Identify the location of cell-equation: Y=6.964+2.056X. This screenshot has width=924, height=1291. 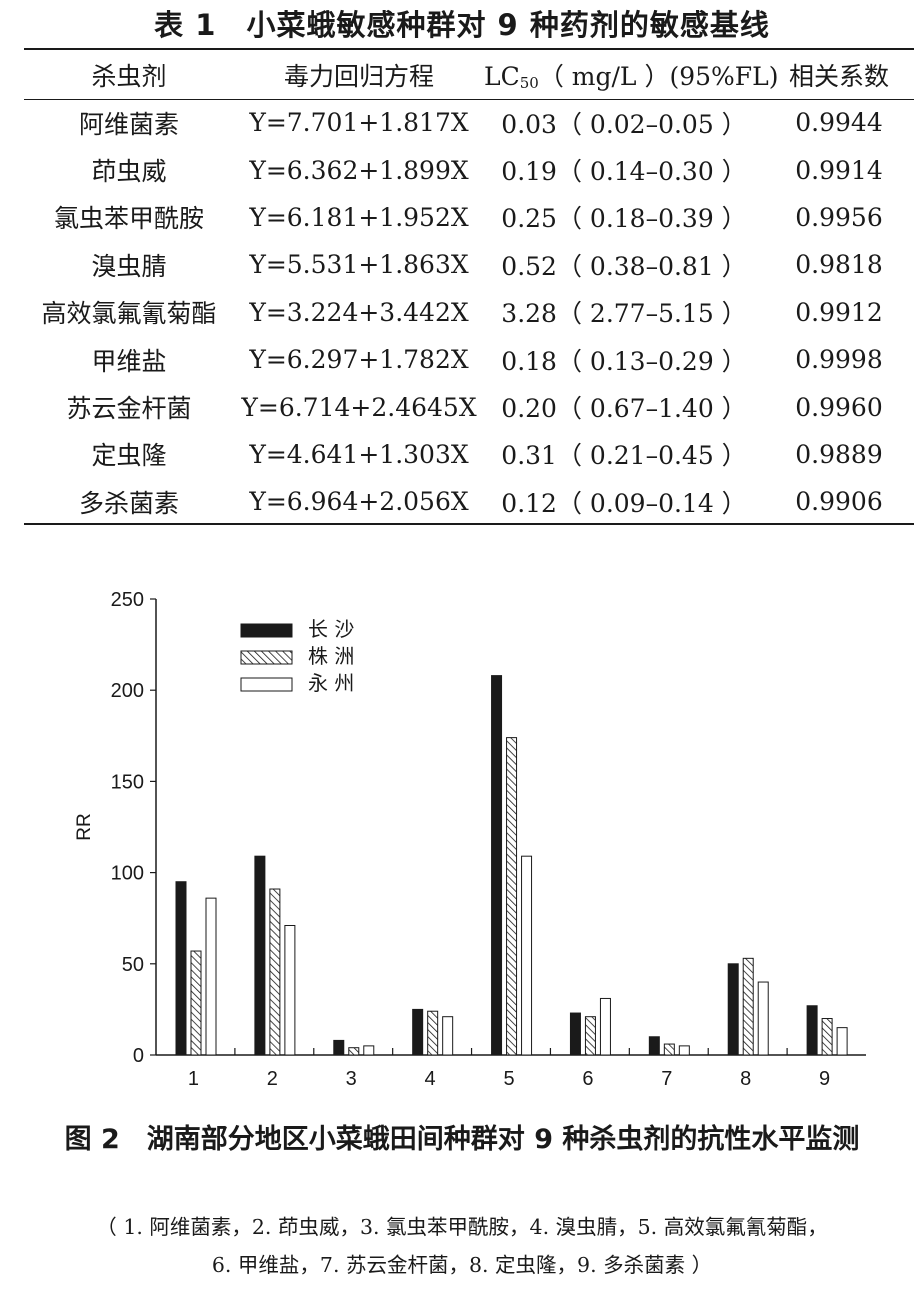
(359, 502).